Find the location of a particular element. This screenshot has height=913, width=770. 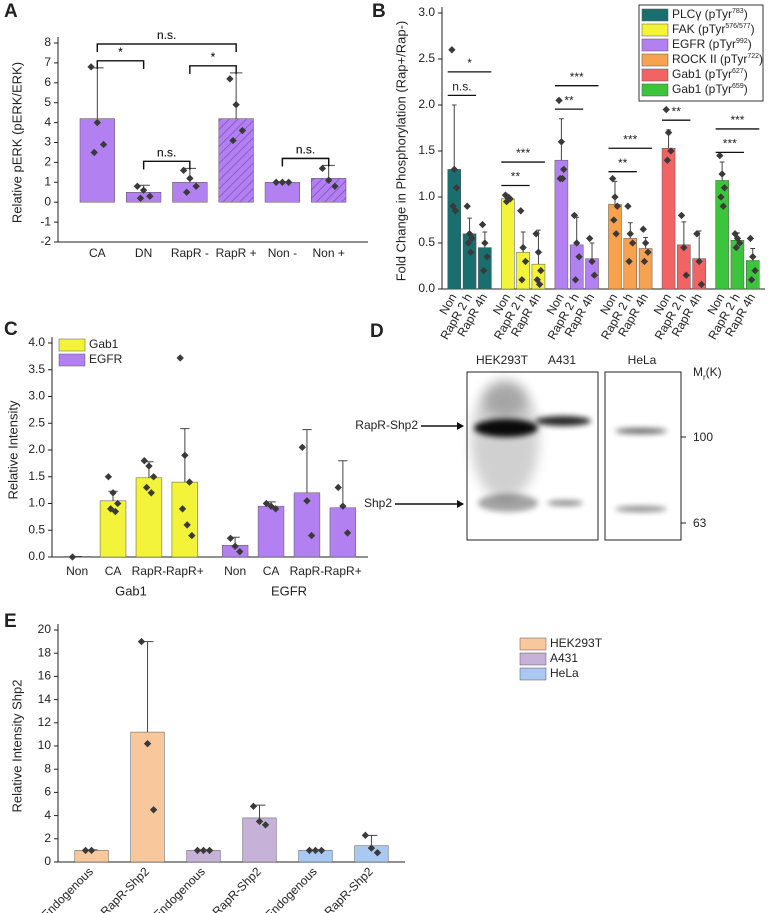

legend-label: Gab1 is located at coordinates (104, 344).